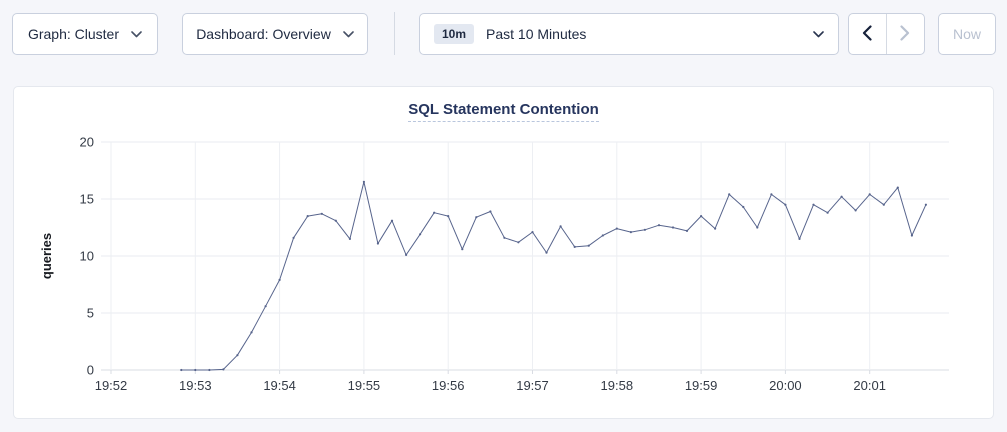  I want to click on x-tick-label: 19:56, so click(448, 385).